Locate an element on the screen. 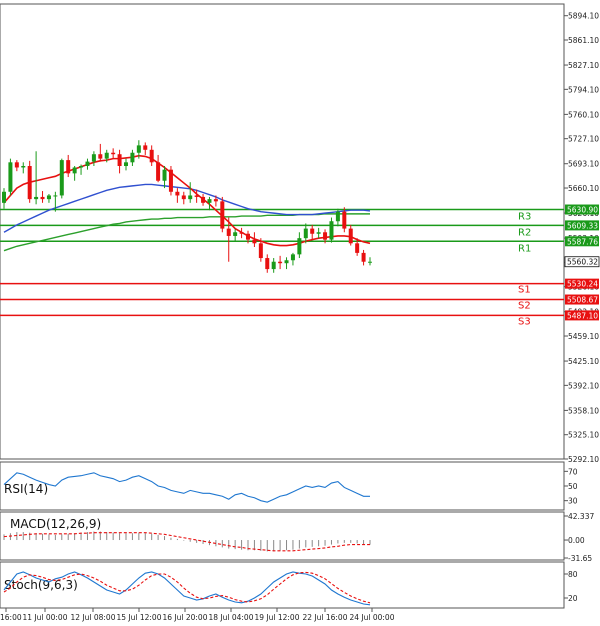 The height and width of the screenshot is (626, 600). stoch-panel-frame is located at coordinates (282, 585).